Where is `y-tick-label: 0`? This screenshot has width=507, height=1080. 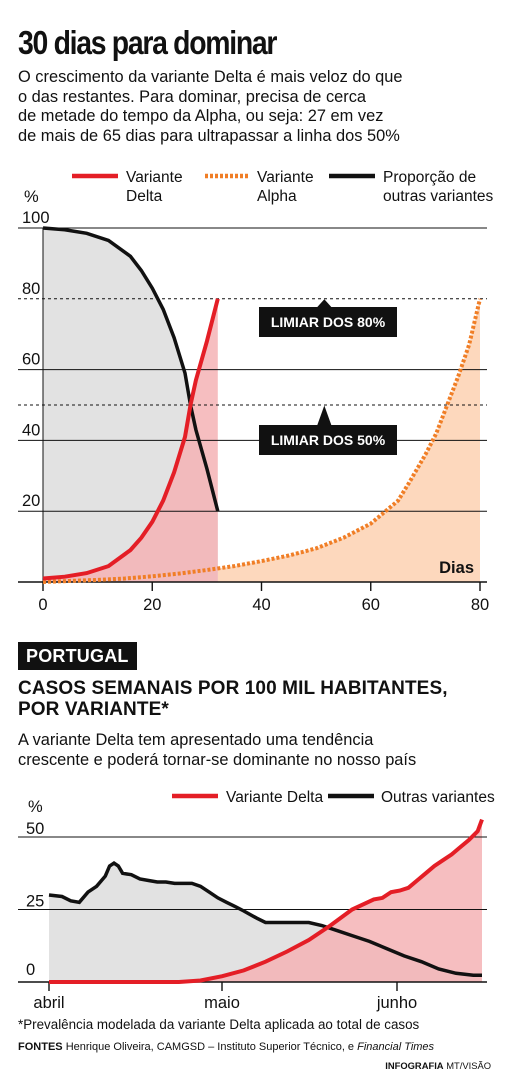 y-tick-label: 0 is located at coordinates (30, 970).